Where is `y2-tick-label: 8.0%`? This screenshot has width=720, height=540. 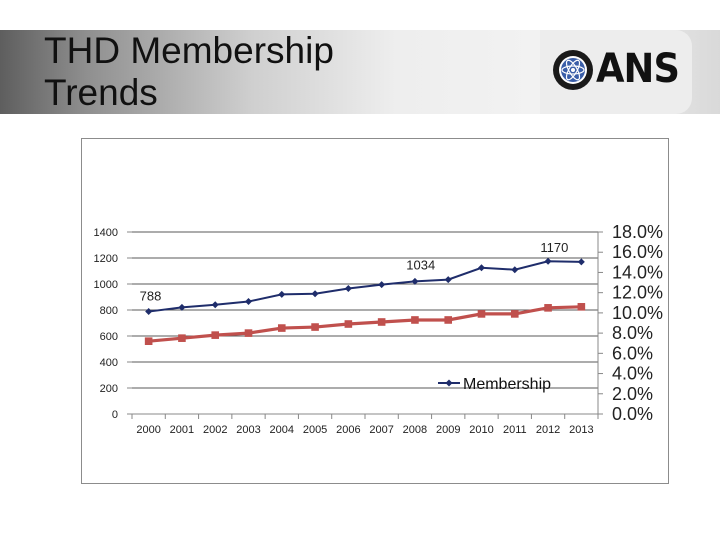 y2-tick-label: 8.0% is located at coordinates (632, 333).